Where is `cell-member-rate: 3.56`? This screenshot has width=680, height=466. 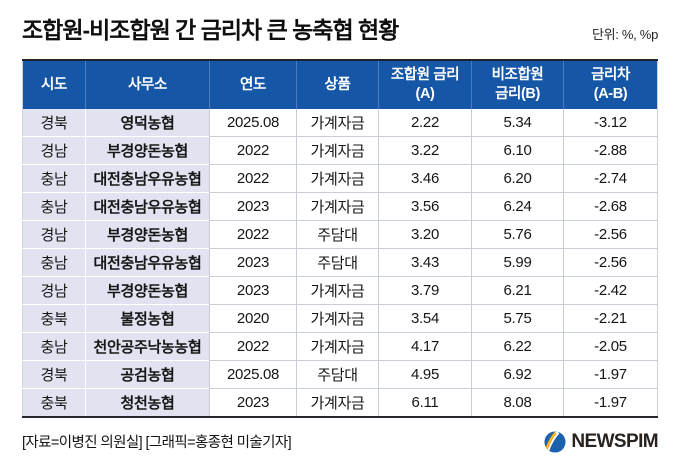 cell-member-rate: 3.56 is located at coordinates (425, 206).